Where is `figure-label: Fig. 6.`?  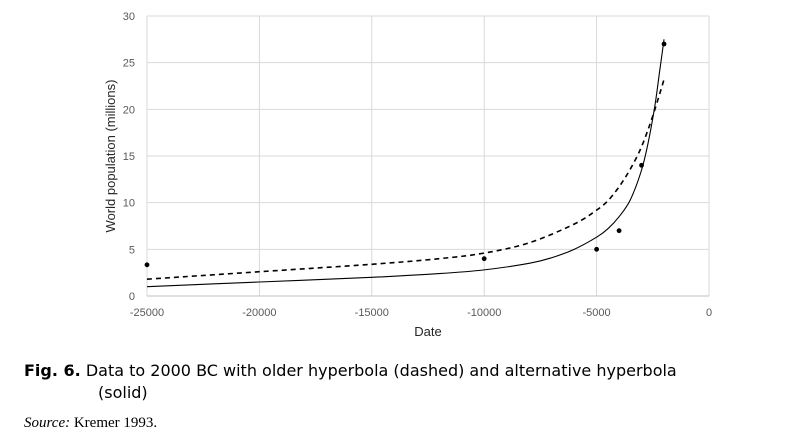
figure-label: Fig. 6. is located at coordinates (52, 370).